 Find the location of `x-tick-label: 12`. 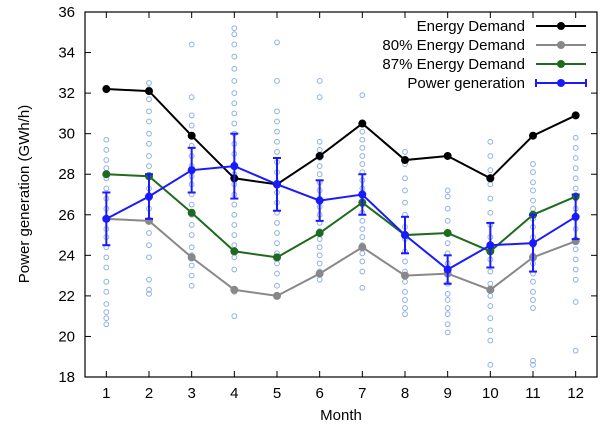

x-tick-label: 12 is located at coordinates (575, 393).